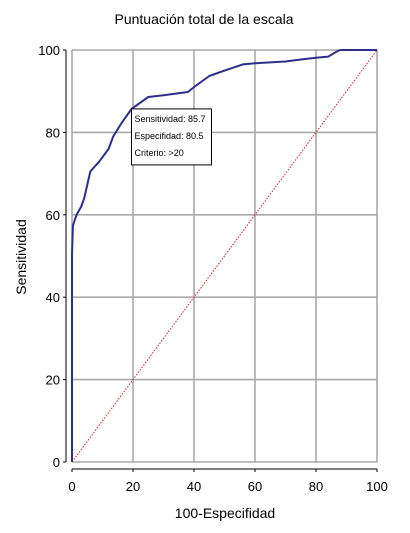  Describe the element at coordinates (169, 119) in the screenshot. I see `annotation-sensitivity: Sensitividad: 85.7` at that location.